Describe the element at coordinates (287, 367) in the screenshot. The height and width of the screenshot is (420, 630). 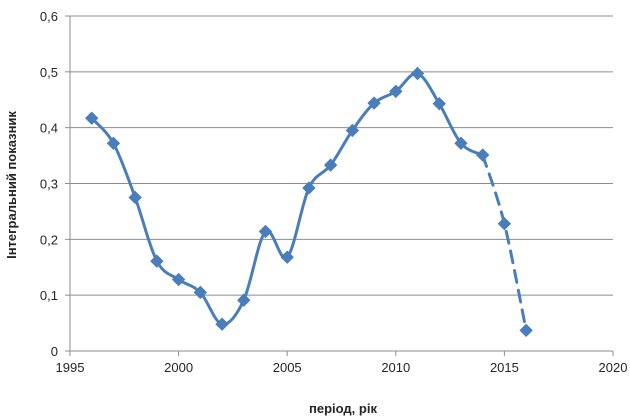
I see `x-tick-label: 2005` at that location.